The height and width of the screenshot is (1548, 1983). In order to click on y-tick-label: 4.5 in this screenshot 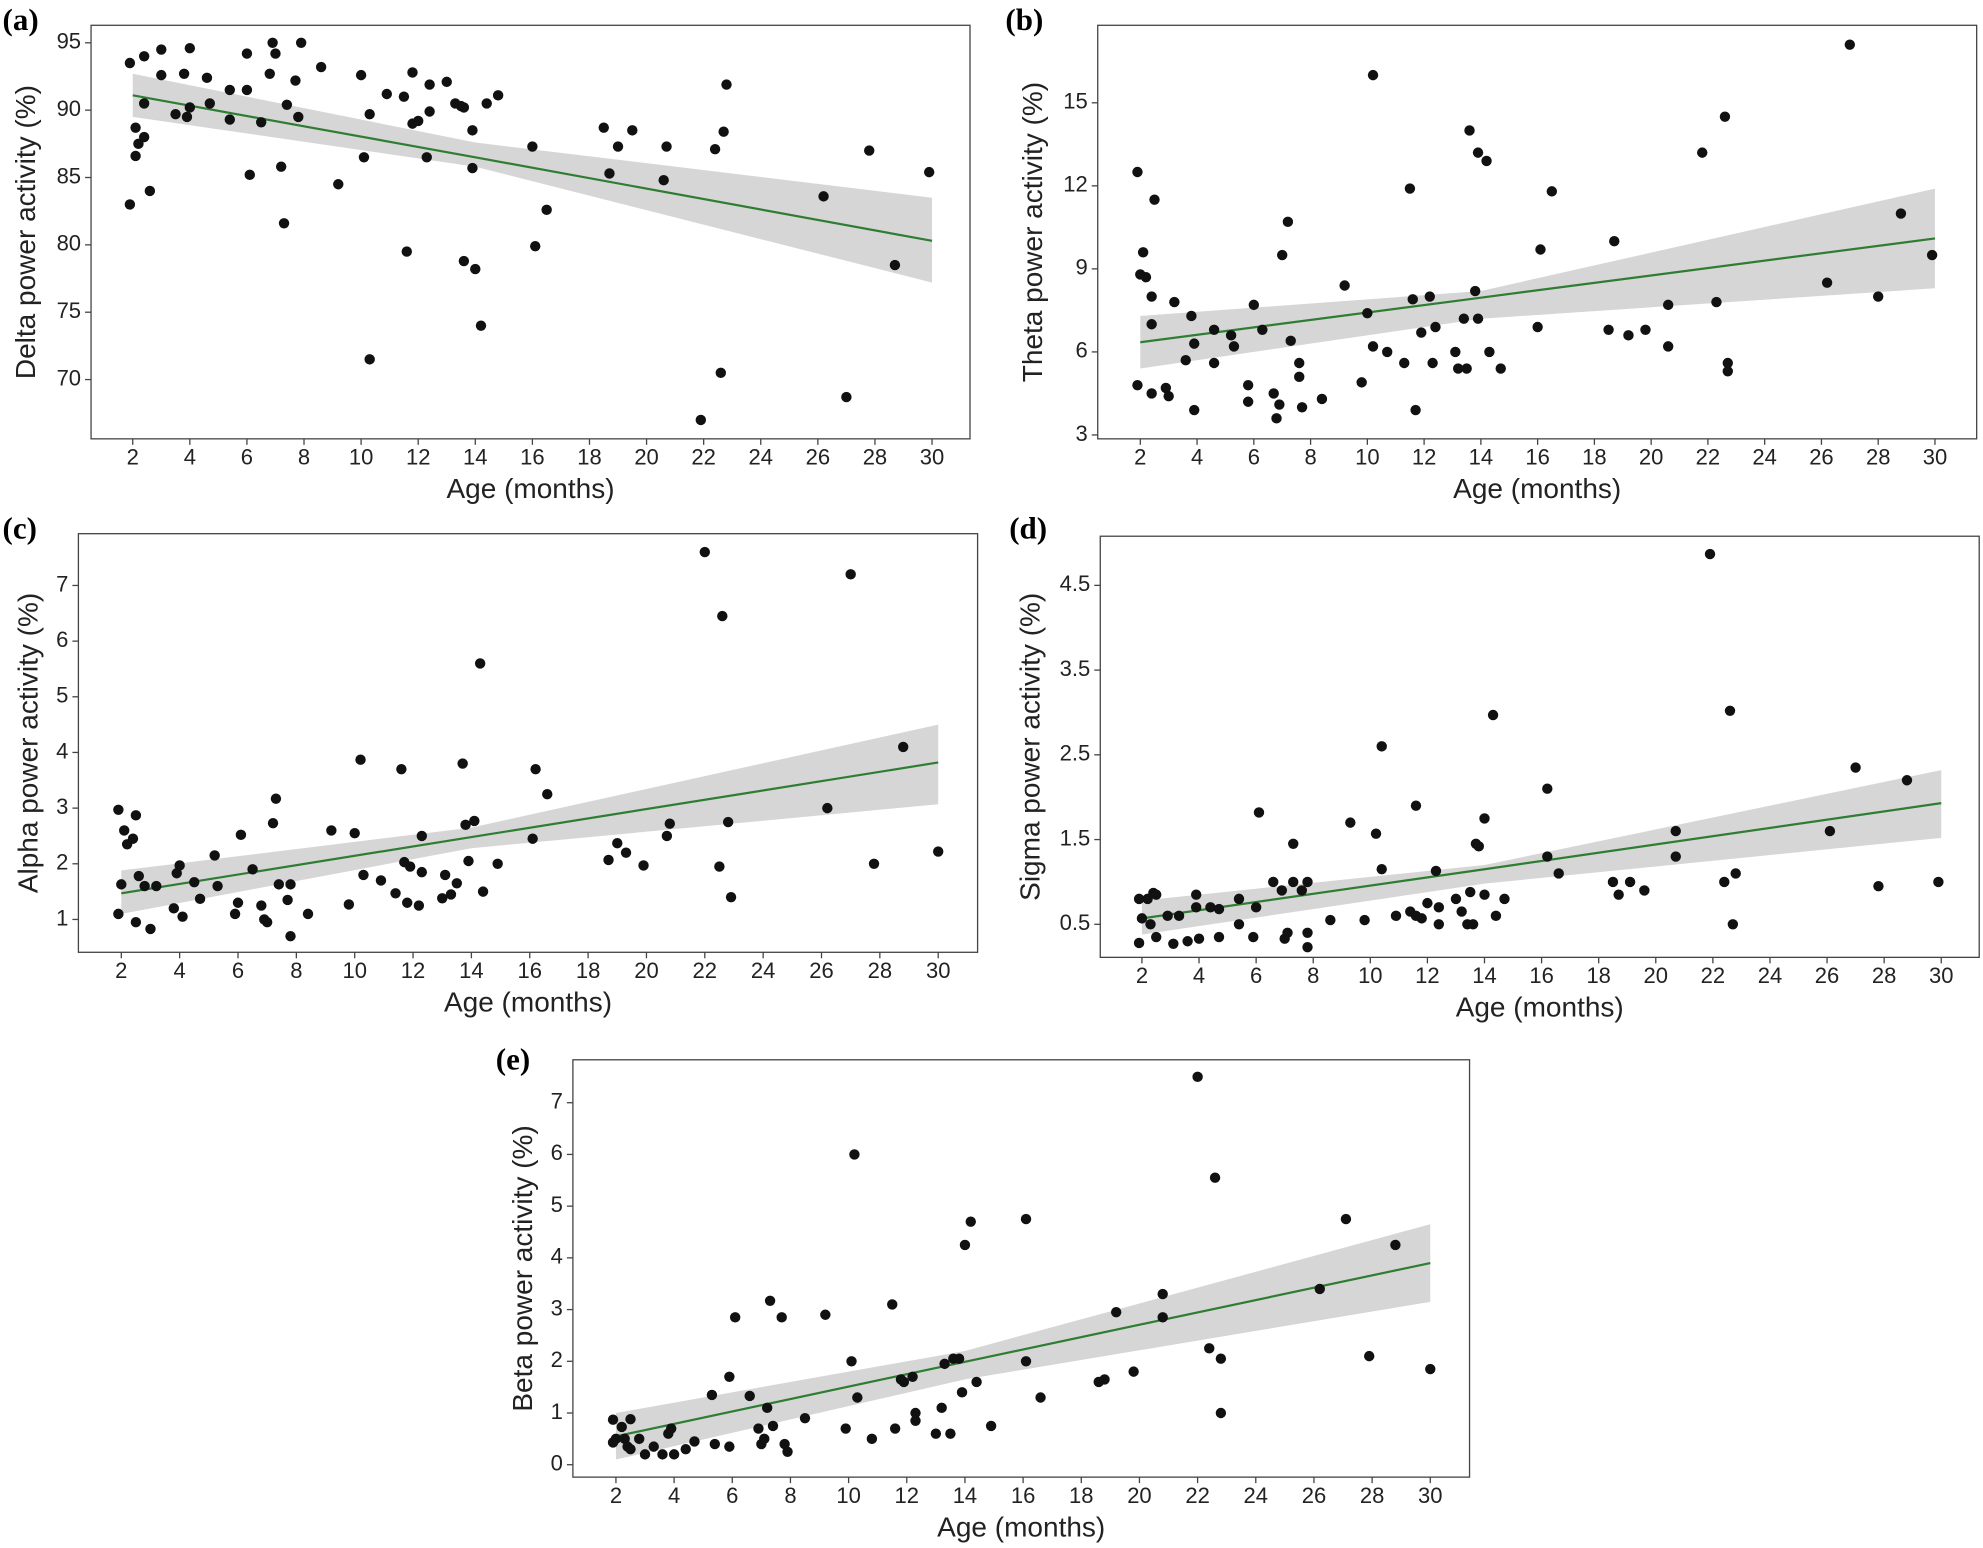, I will do `click(1075, 583)`.